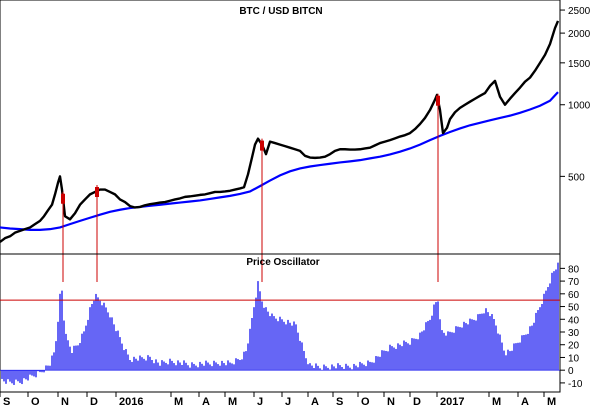 The height and width of the screenshot is (407, 600). Describe the element at coordinates (417, 401) in the screenshot. I see `x-tick-label: D` at that location.